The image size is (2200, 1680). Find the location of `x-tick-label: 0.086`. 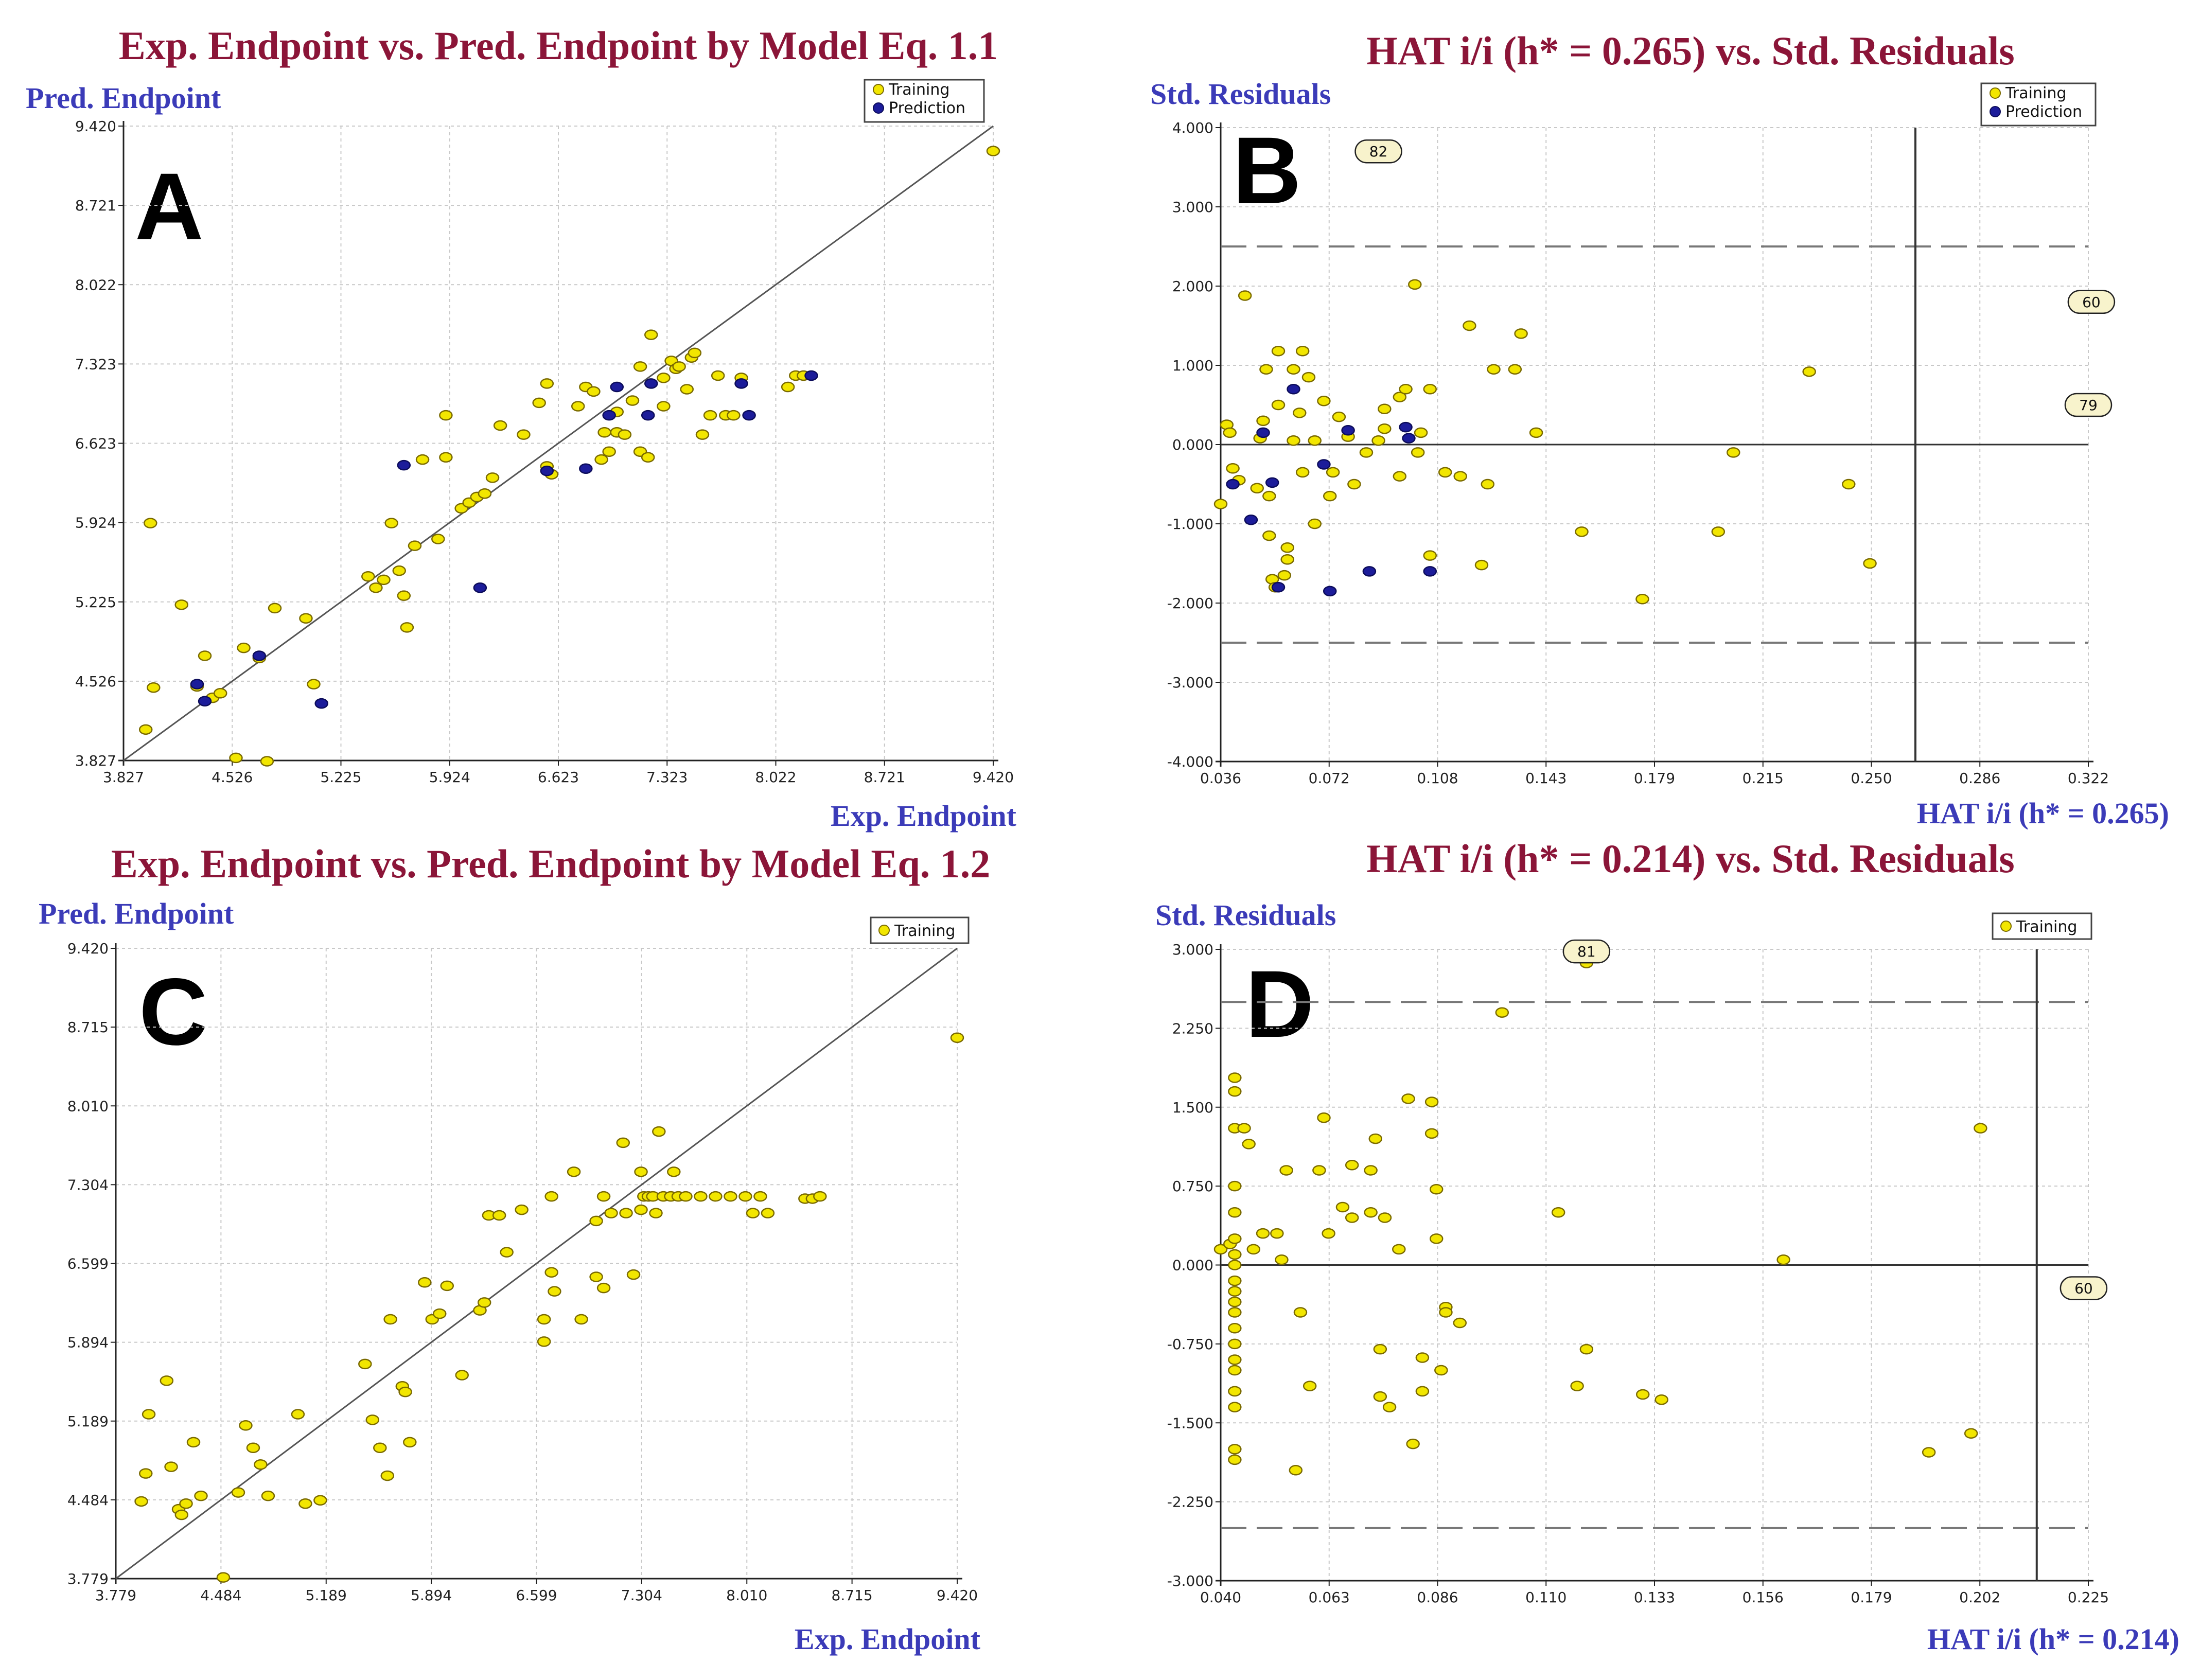

x-tick-label: 0.086 is located at coordinates (1437, 1597).